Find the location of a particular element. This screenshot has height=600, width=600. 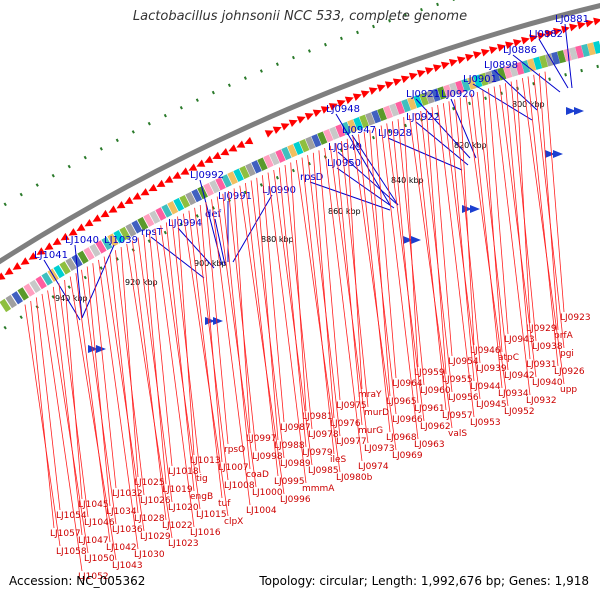

upper-gene-label: LJ0928 is located at coordinates (395, 133).